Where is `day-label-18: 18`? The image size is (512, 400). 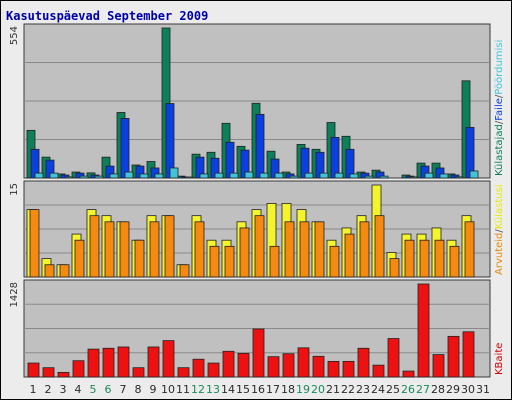 day-label-18: 18 is located at coordinates (288, 389).